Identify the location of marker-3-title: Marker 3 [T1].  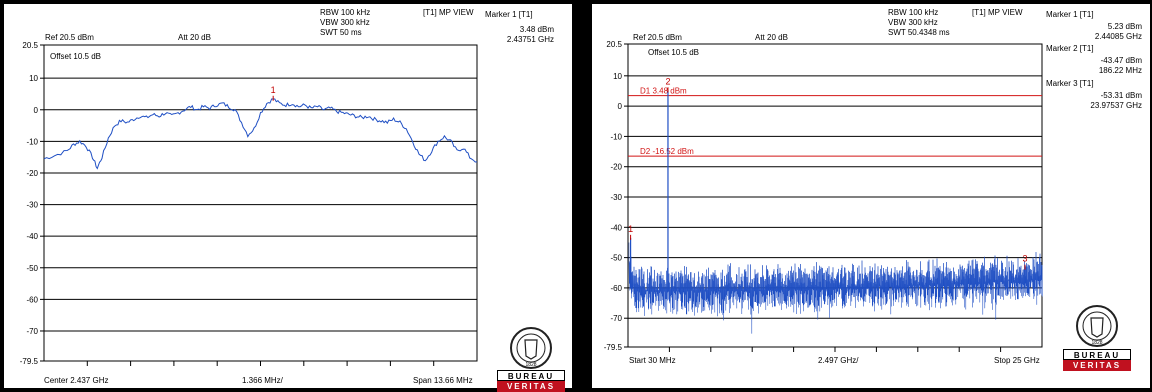
(1070, 83).